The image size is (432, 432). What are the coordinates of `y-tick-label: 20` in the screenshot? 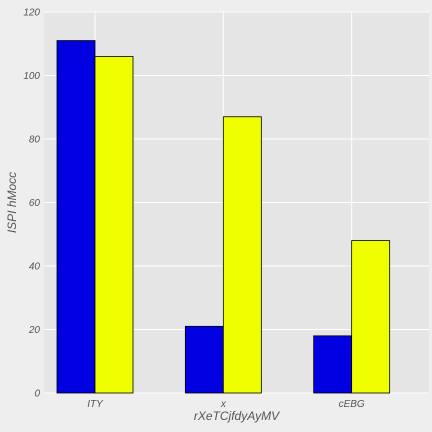 It's located at (34, 330).